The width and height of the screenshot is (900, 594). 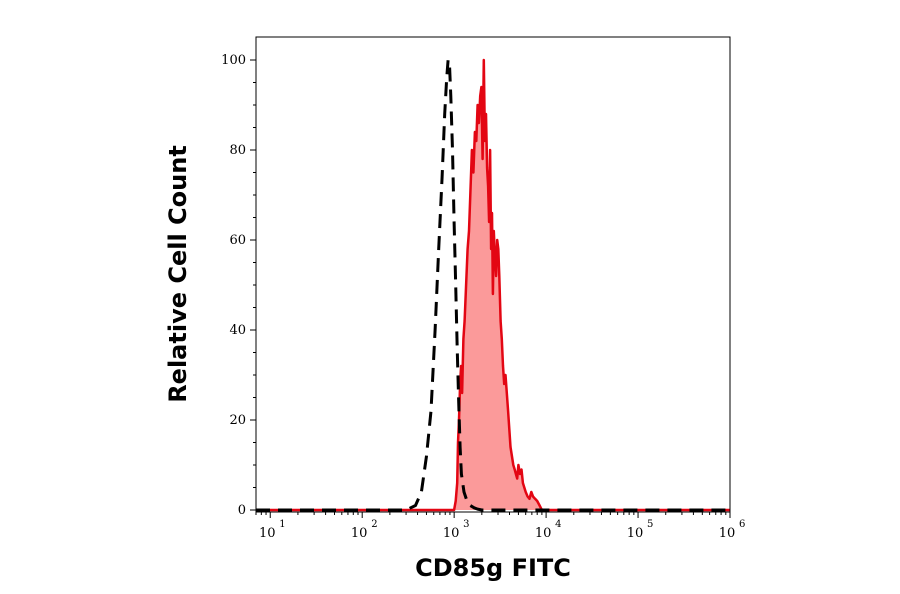 What do you see at coordinates (237, 240) in the screenshot?
I see `y-tick-label: 60` at bounding box center [237, 240].